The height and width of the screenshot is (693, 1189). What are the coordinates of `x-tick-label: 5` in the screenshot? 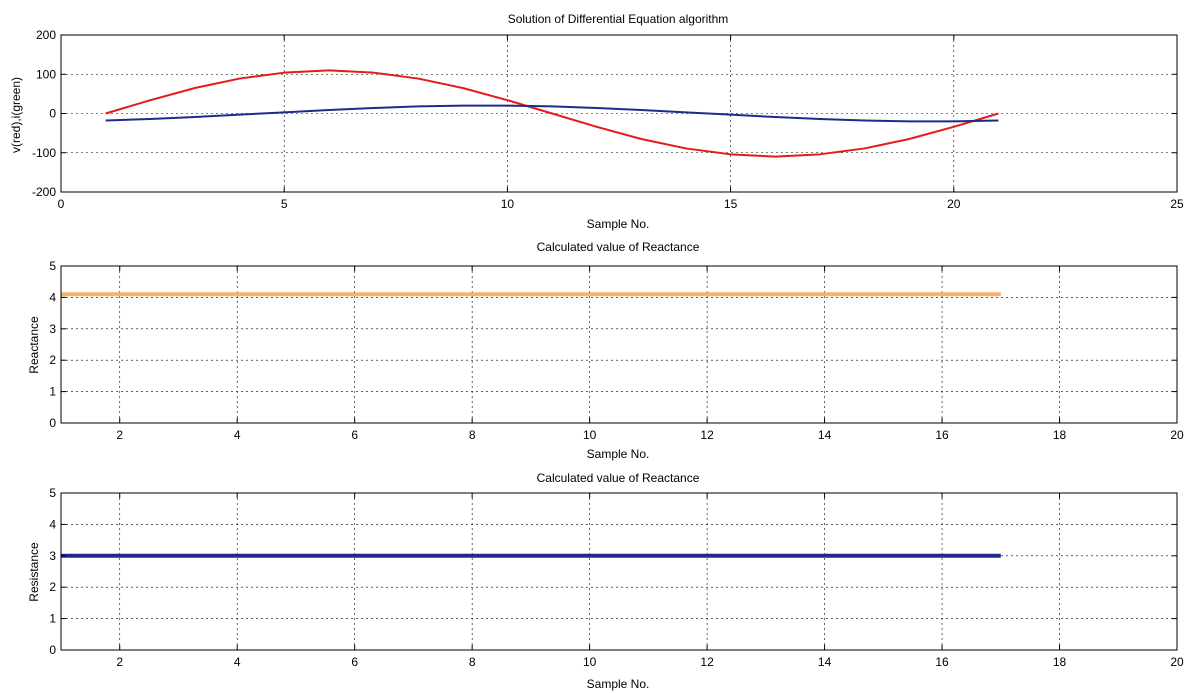 It's located at (284, 204).